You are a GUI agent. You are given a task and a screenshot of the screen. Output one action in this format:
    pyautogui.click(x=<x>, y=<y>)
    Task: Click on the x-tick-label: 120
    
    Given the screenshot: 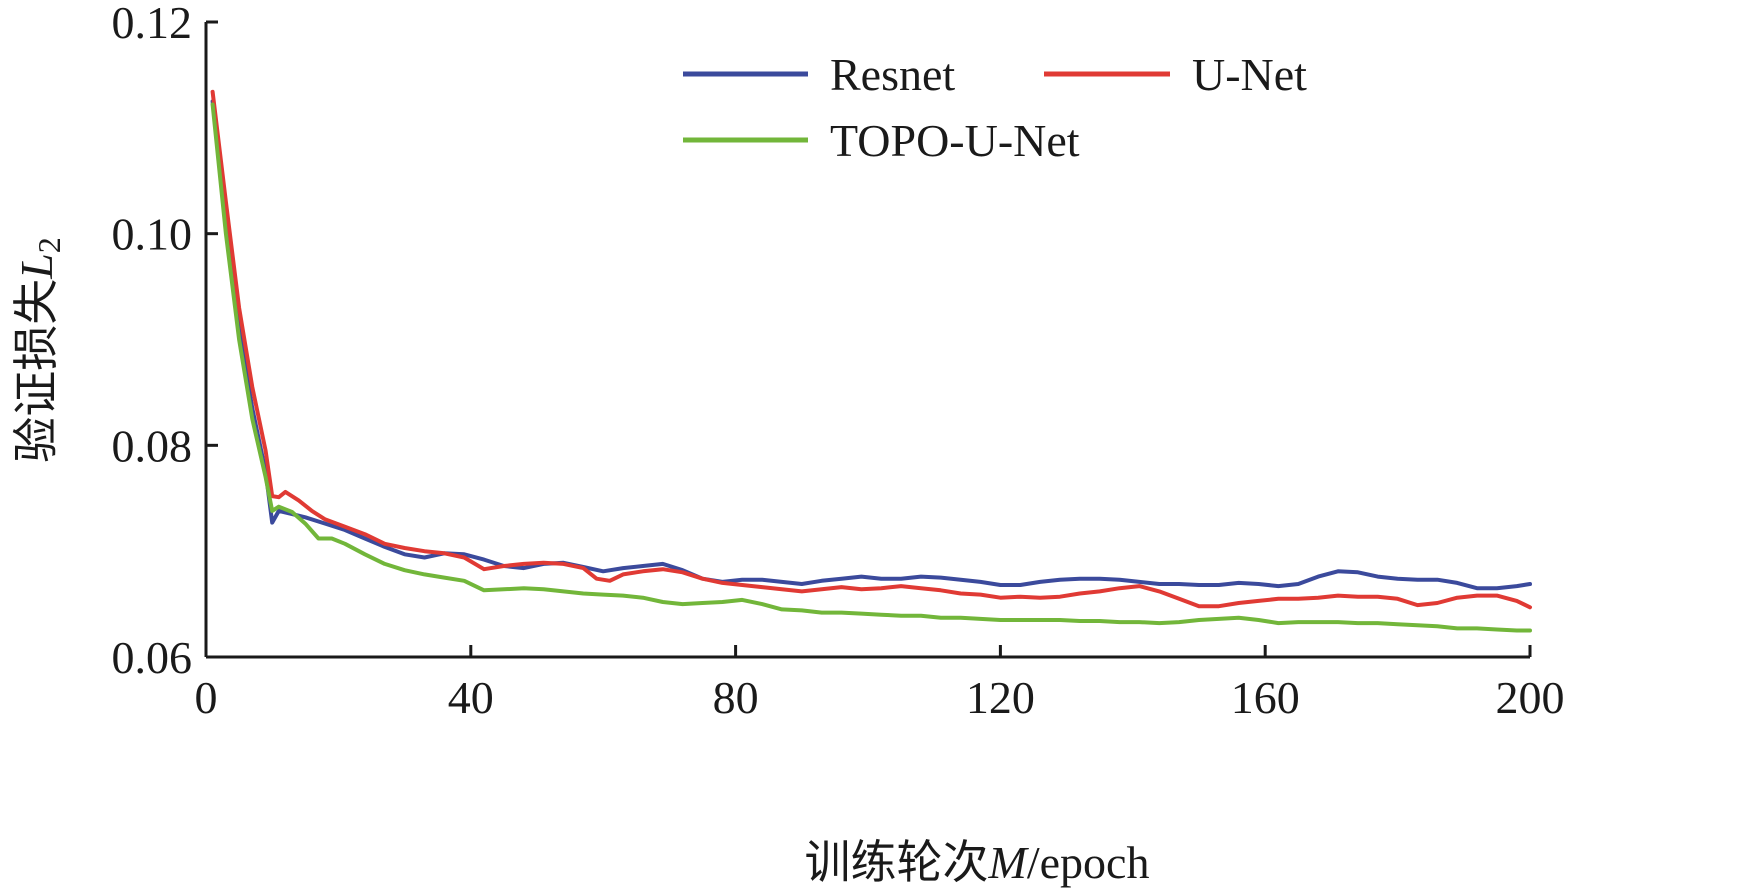 What is the action you would take?
    pyautogui.click(x=1000, y=697)
    